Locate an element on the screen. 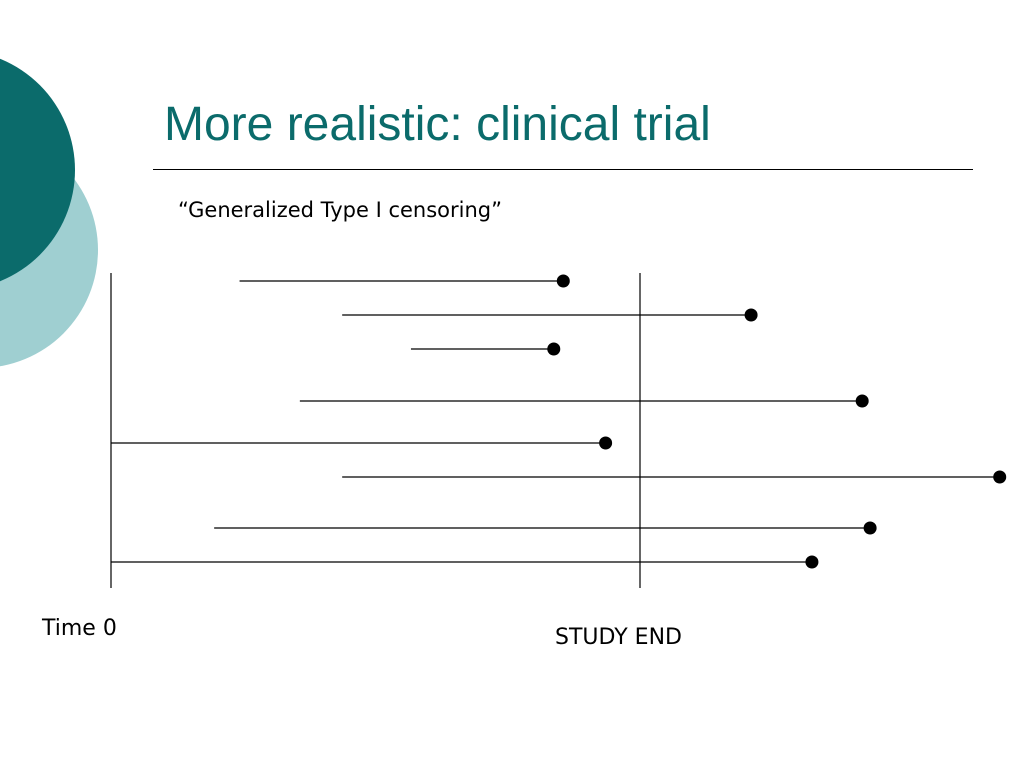  title-divider is located at coordinates (563, 169).